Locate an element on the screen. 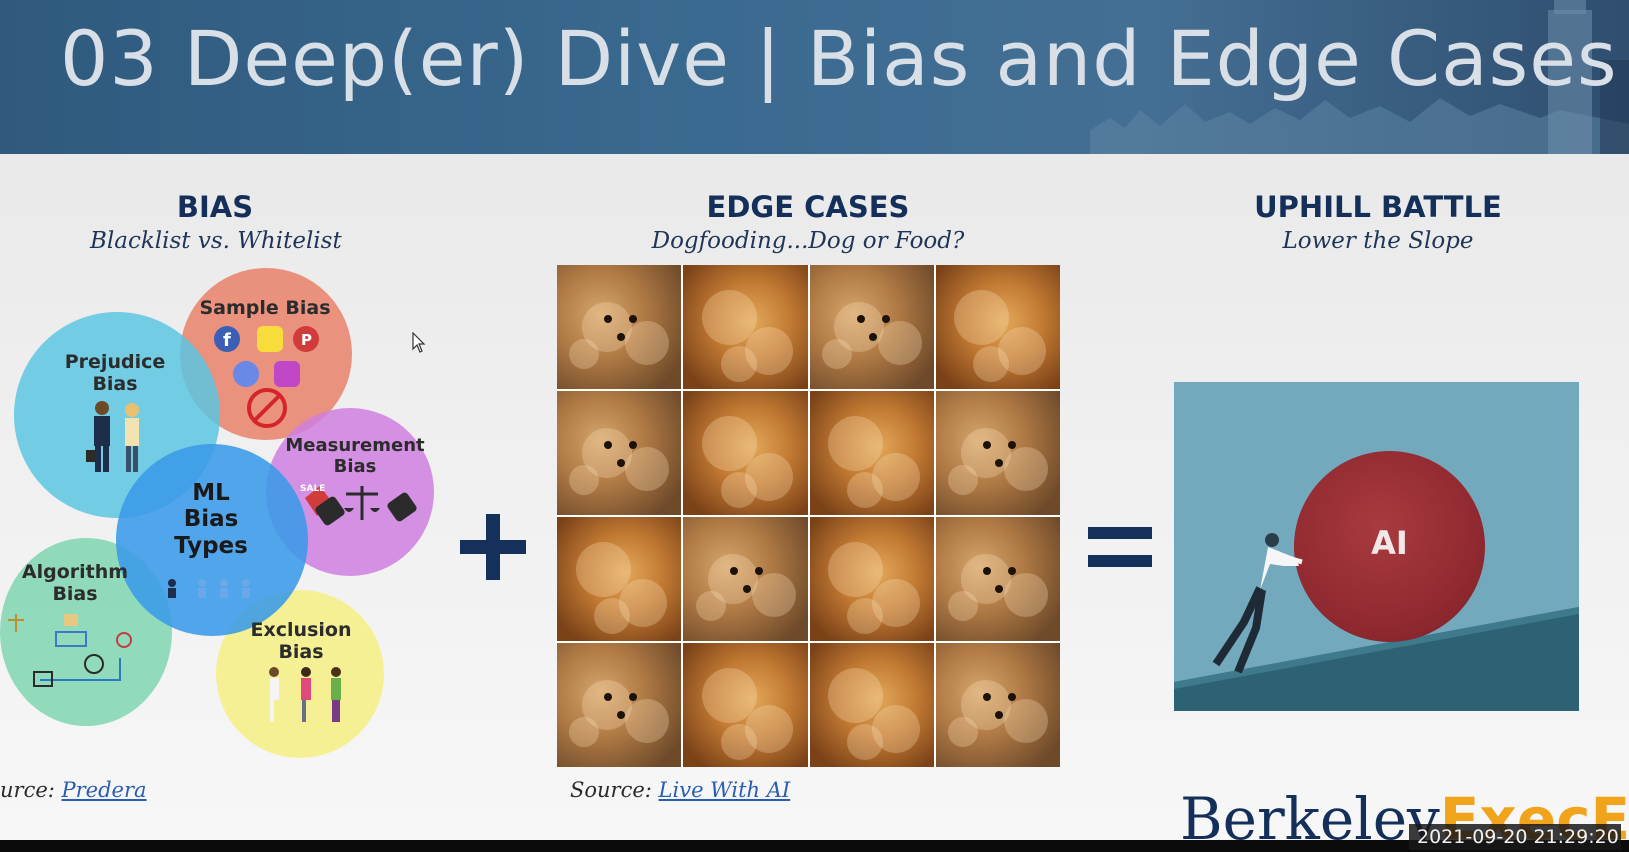 The image size is (1629, 852). ai-boulder: AI is located at coordinates (1389, 546).